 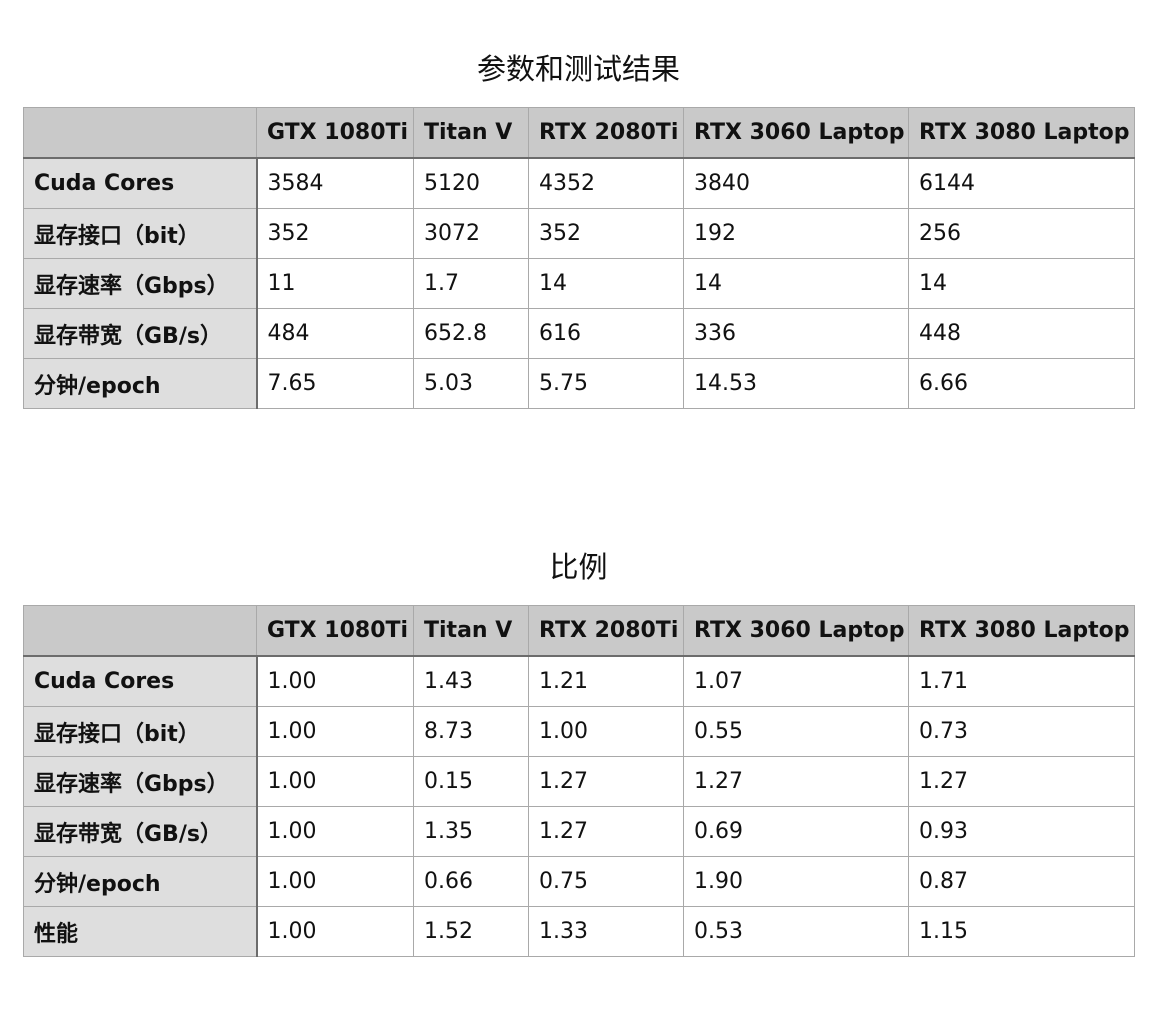 I want to click on table-cell: 0.73, so click(x=1021, y=731).